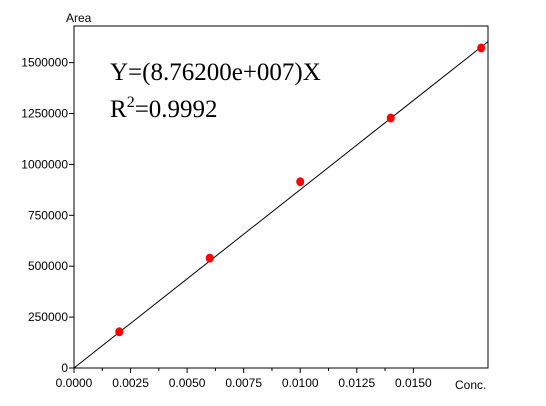  Describe the element at coordinates (300, 383) in the screenshot. I see `x-tick-label: 0.0100` at that location.